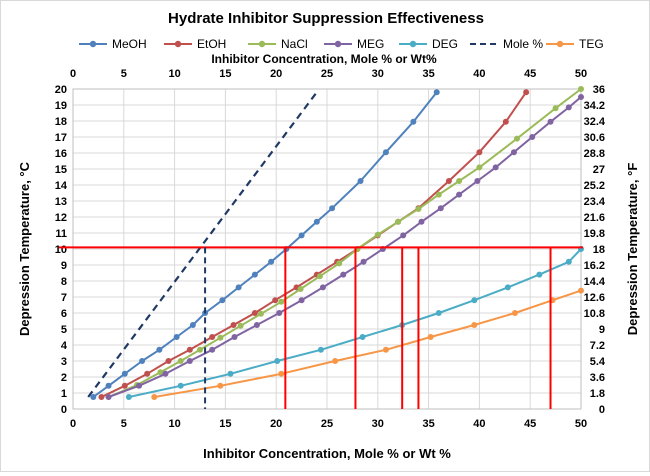 This screenshot has height=476, width=650. Describe the element at coordinates (327, 424) in the screenshot. I see `x-tick-label: 25` at that location.